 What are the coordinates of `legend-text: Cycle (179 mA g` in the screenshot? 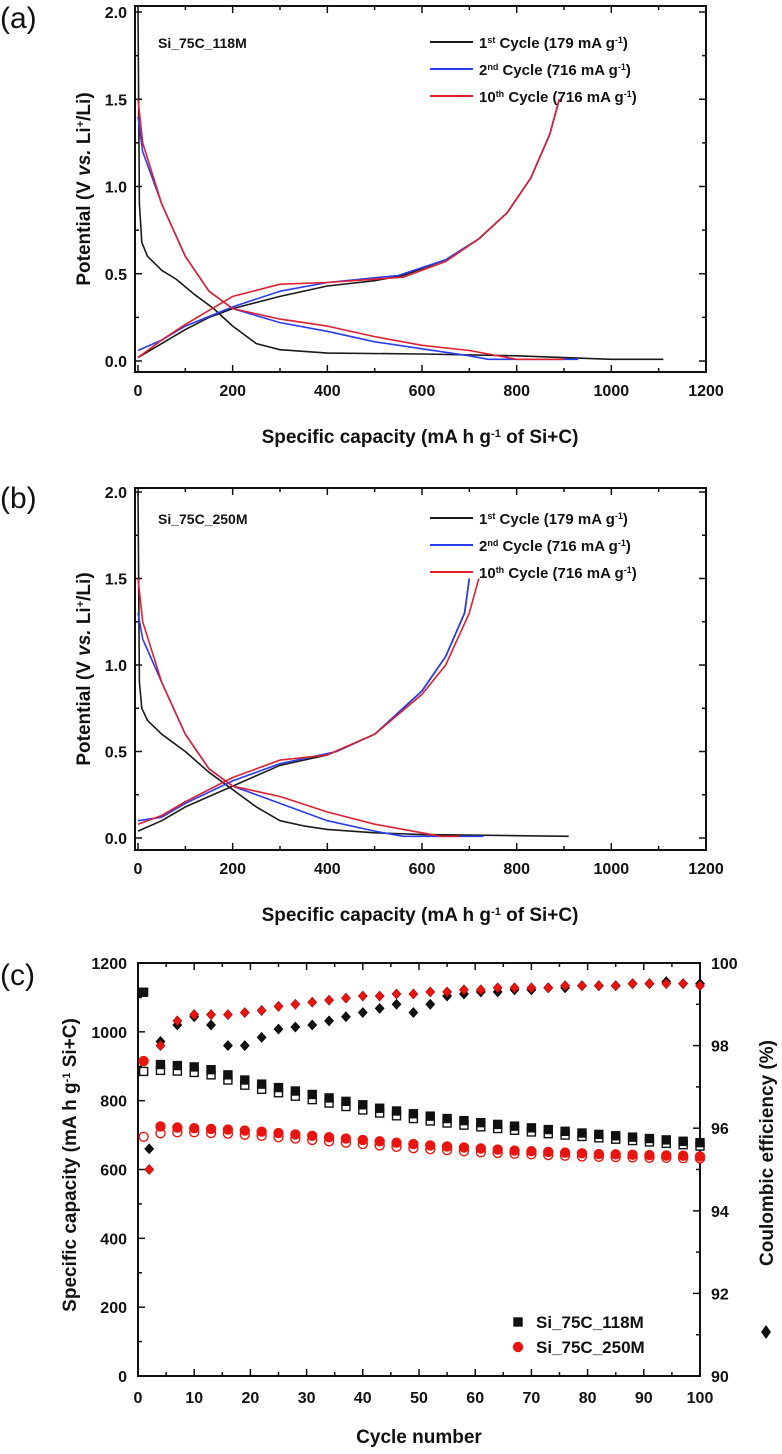 It's located at (555, 43).